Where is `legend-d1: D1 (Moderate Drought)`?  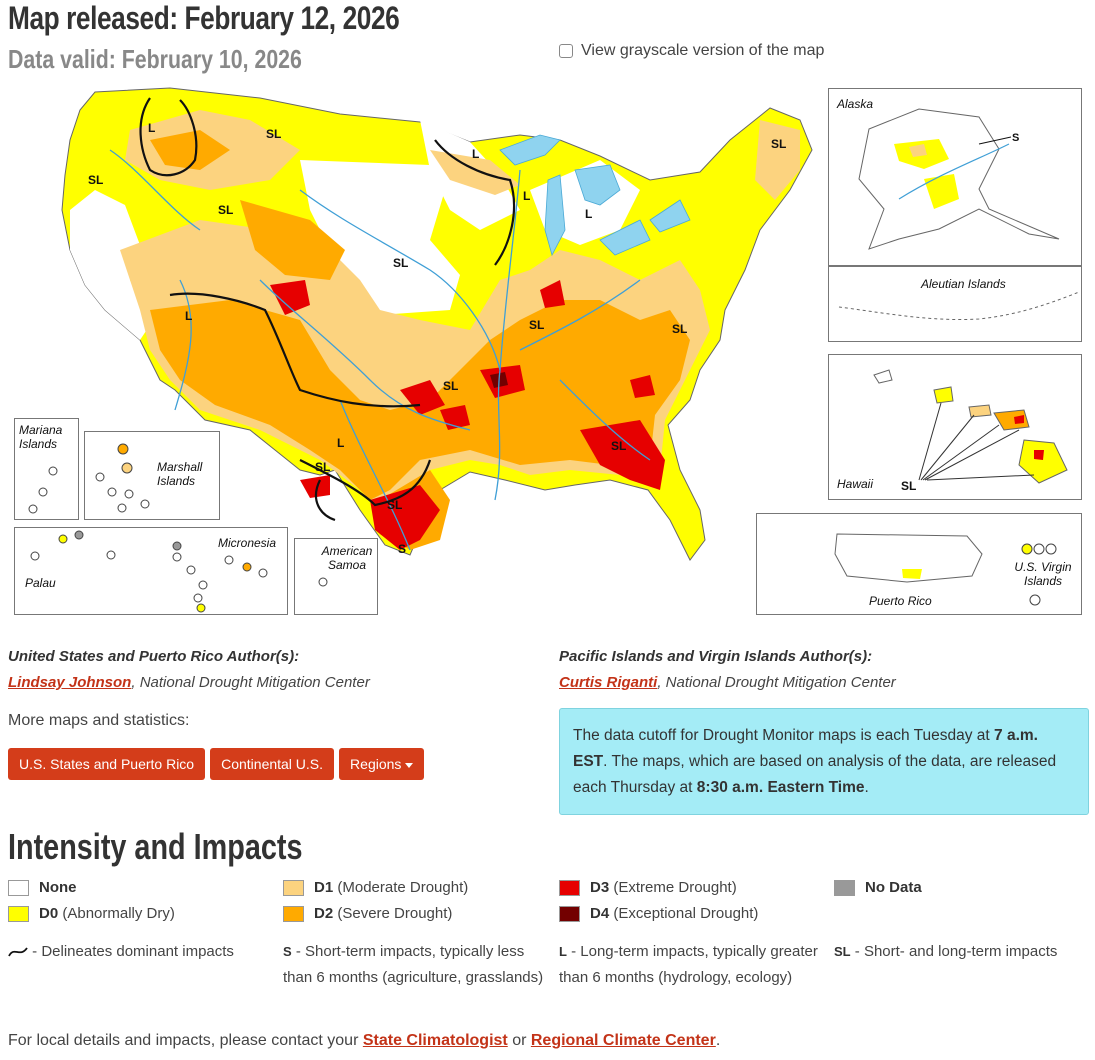 legend-d1: D1 (Moderate Drought) is located at coordinates (375, 887).